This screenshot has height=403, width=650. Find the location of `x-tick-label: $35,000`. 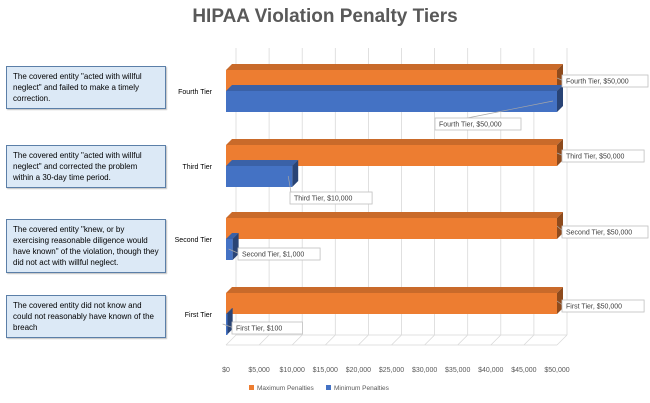

x-tick-label: $35,000 is located at coordinates (457, 370).